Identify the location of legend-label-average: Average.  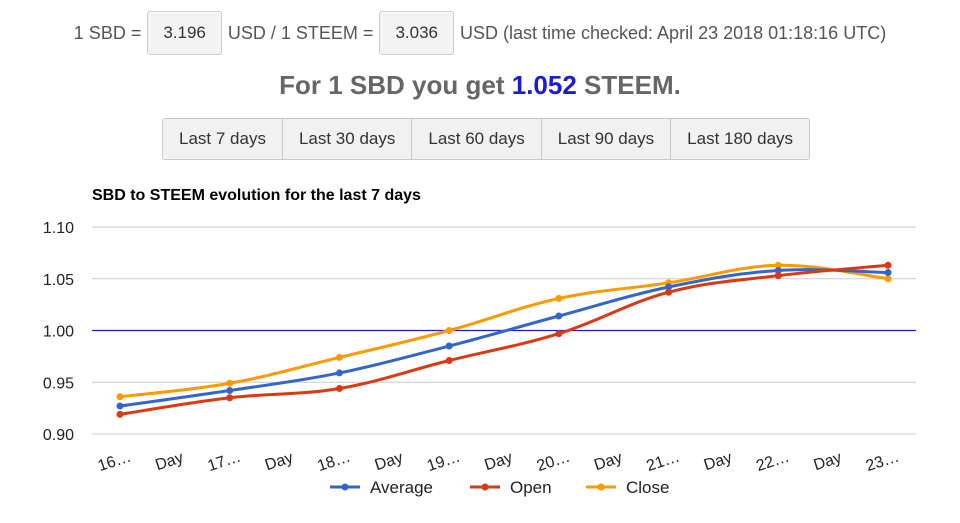
(401, 487).